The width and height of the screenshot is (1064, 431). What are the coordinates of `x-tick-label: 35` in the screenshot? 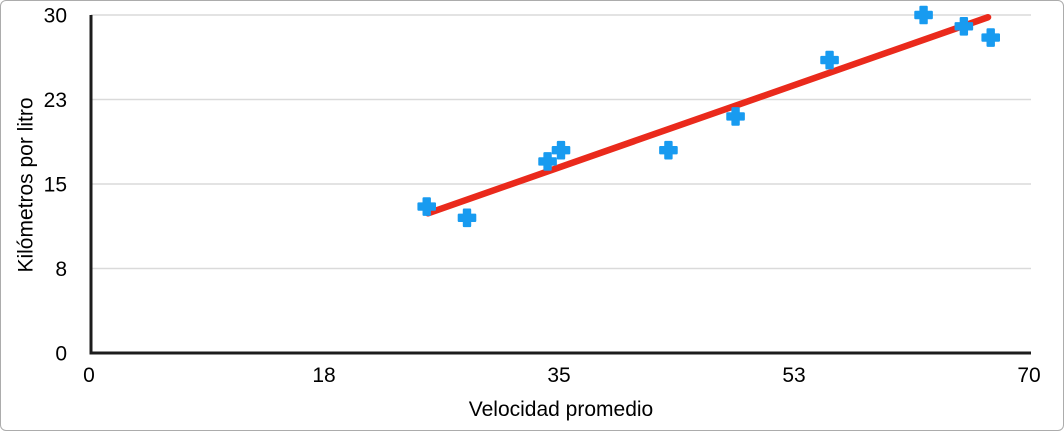 It's located at (558, 375).